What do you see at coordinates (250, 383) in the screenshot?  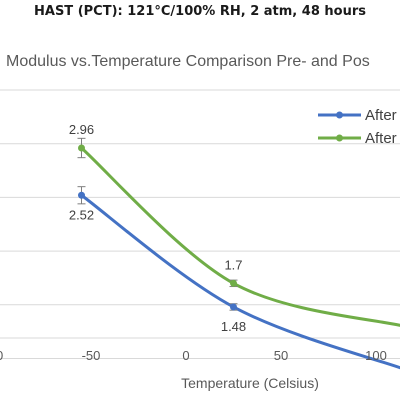 I see `x-axis-title: Temperature (Celsius)` at bounding box center [250, 383].